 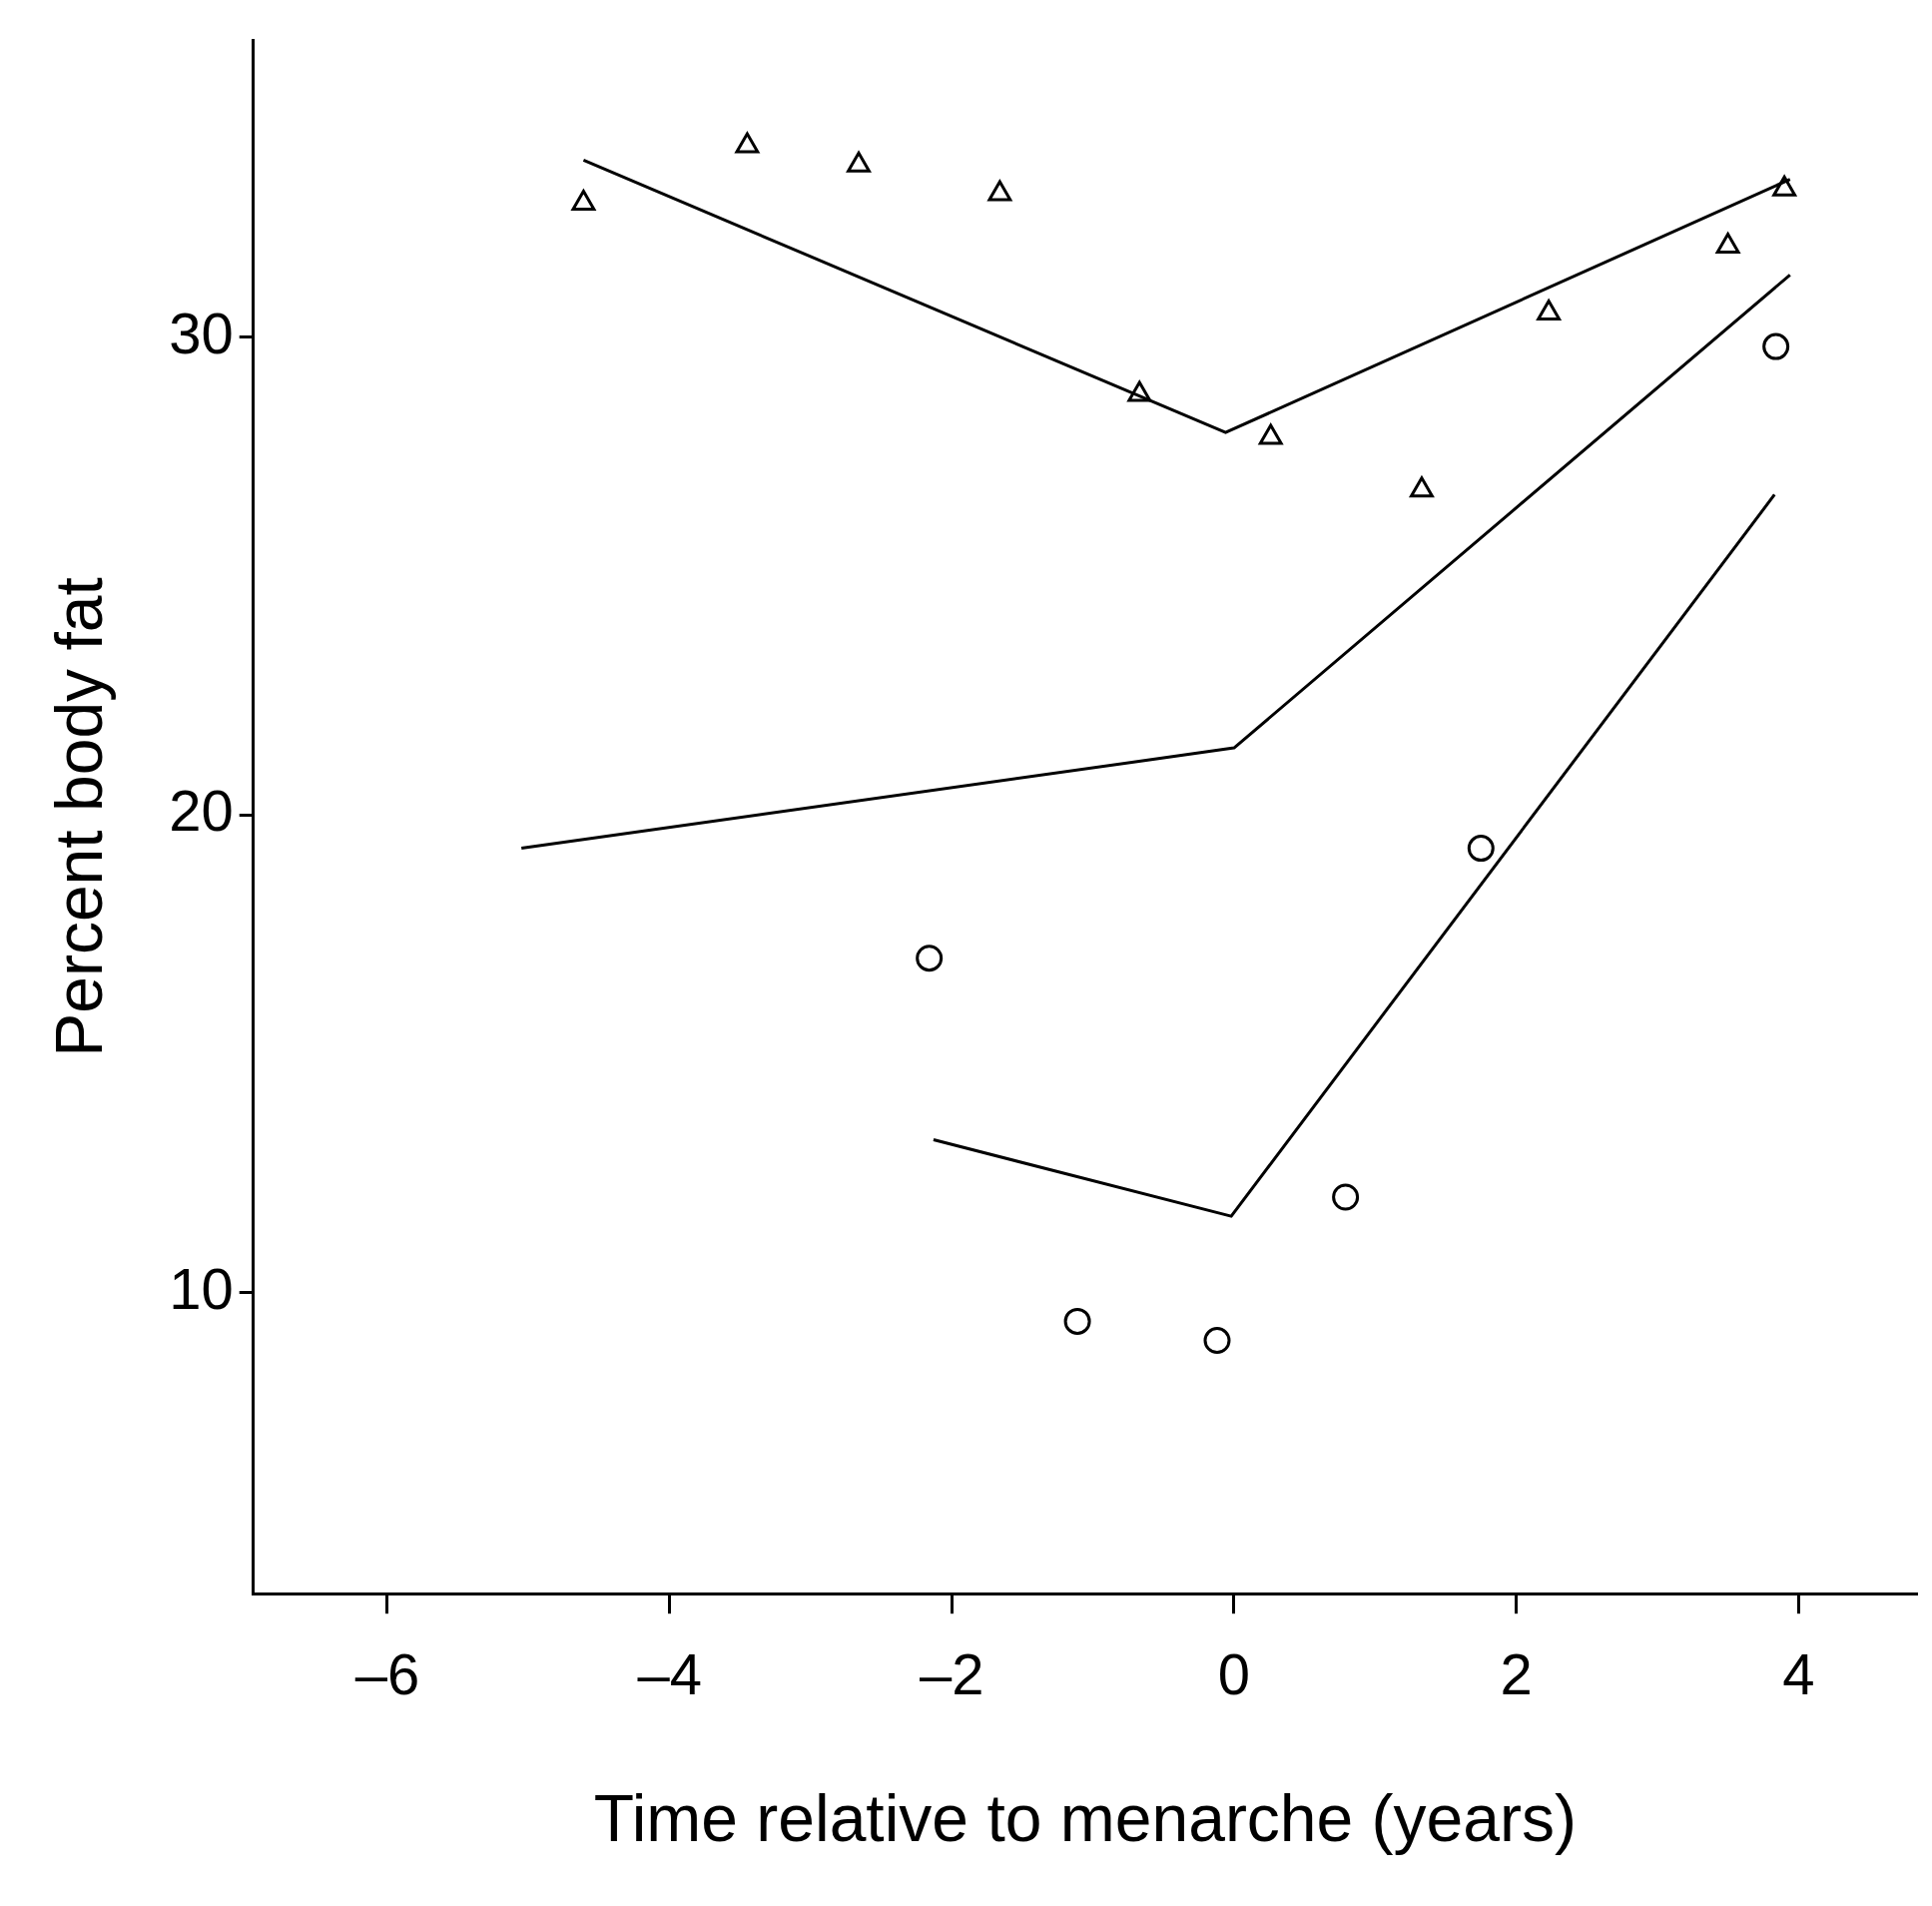 What do you see at coordinates (201, 1288) in the screenshot?
I see `y-tick-label: 10` at bounding box center [201, 1288].